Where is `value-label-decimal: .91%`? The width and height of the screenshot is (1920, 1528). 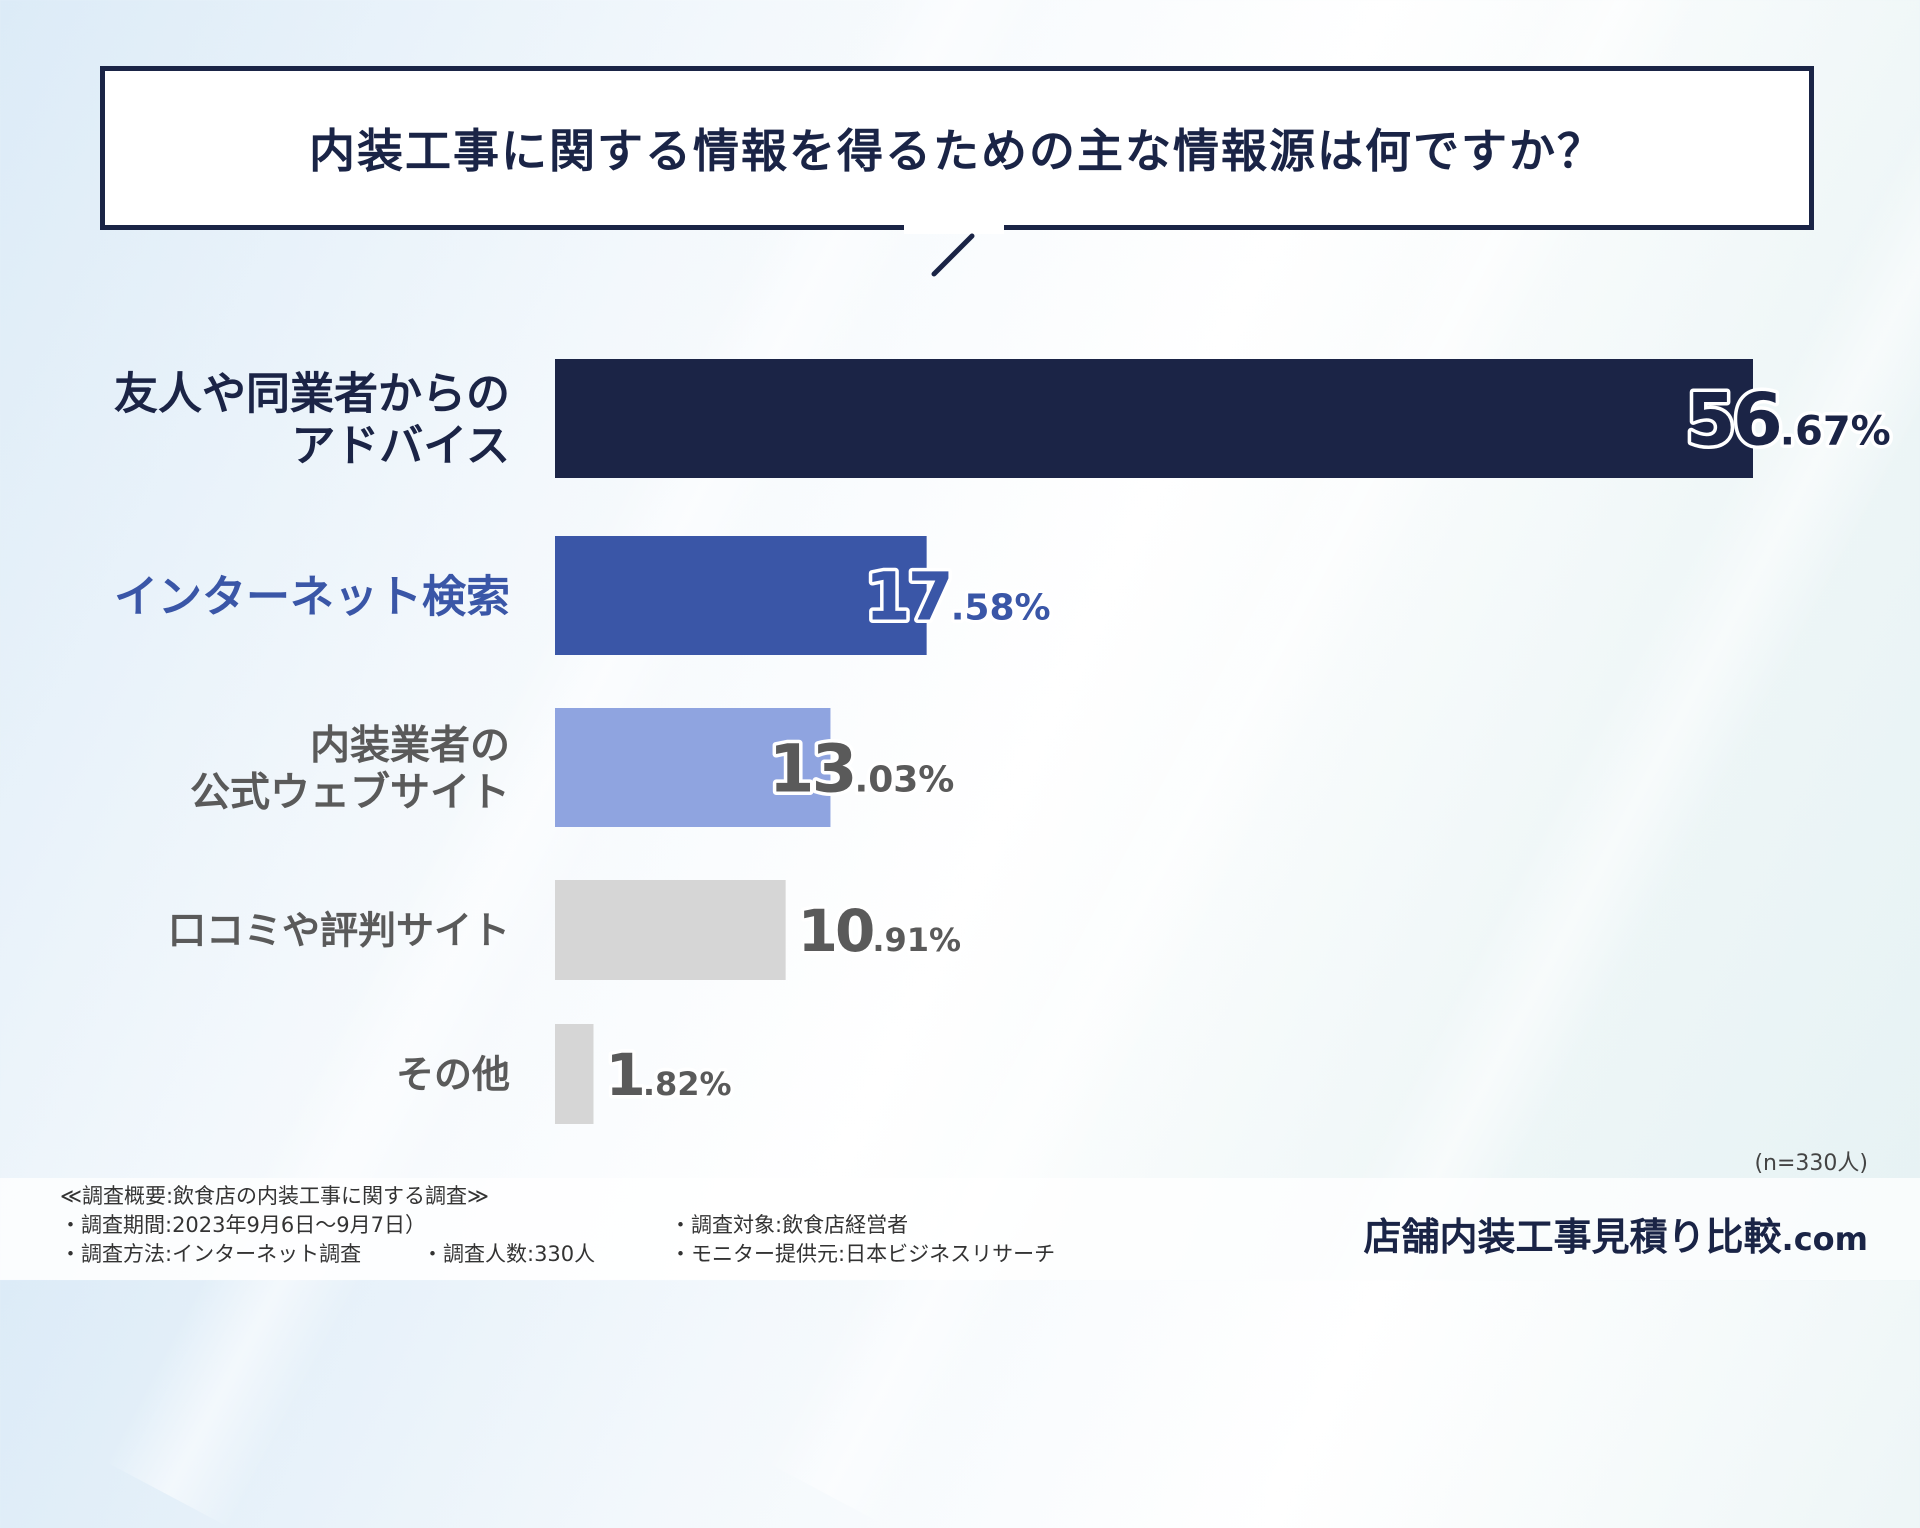
value-label-decimal: .91% is located at coordinates (916, 940).